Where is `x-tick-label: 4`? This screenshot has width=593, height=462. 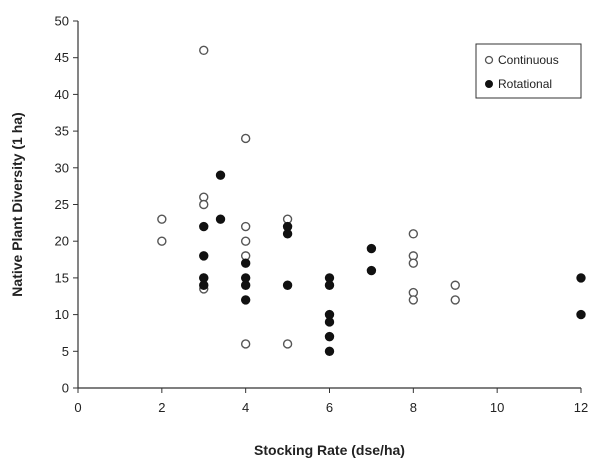 x-tick-label: 4 is located at coordinates (245, 407).